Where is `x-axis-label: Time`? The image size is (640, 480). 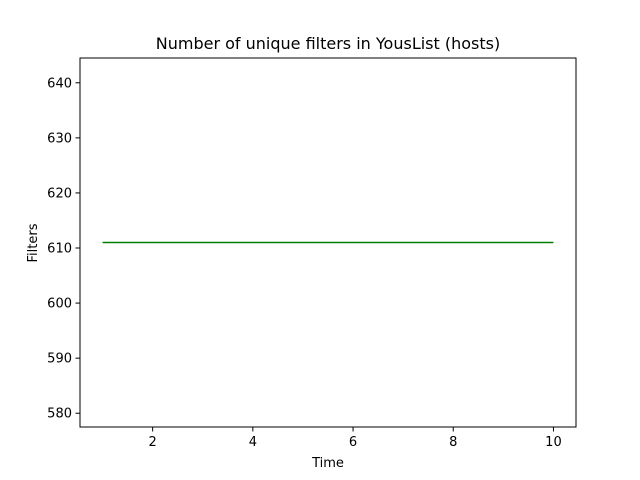
x-axis-label: Time is located at coordinates (327, 463).